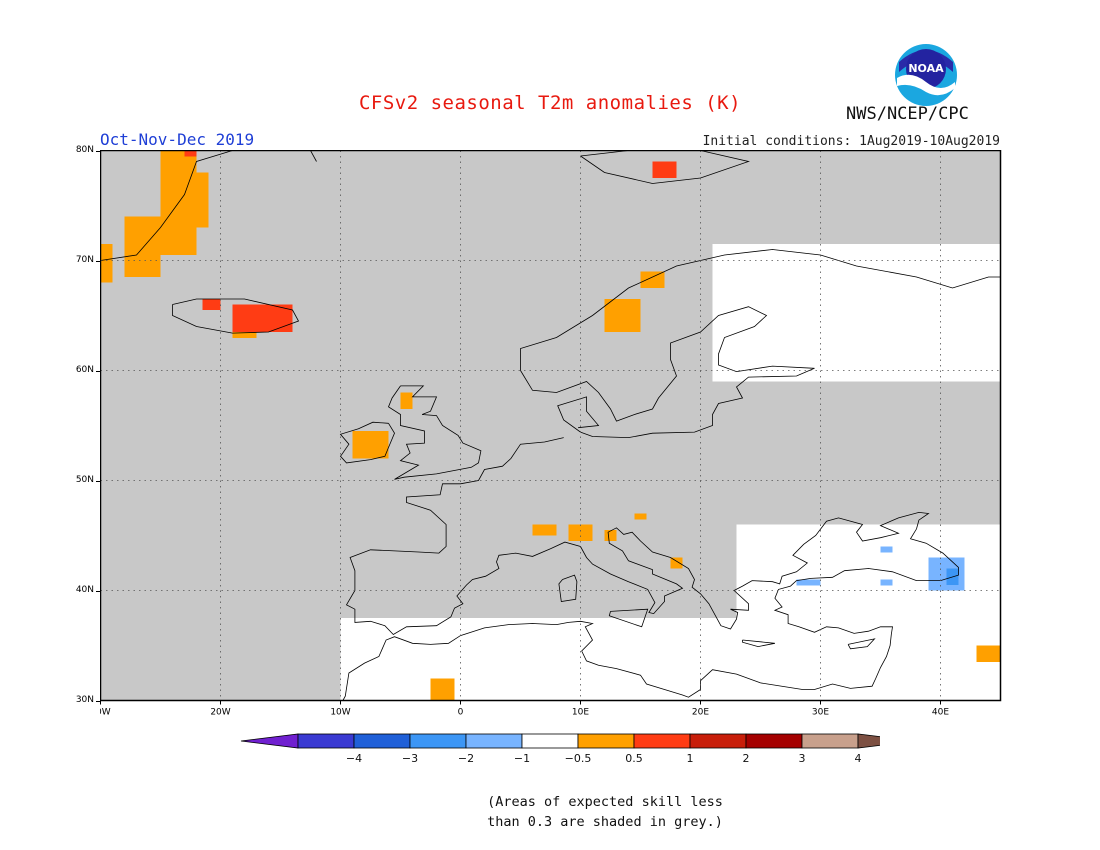  Describe the element at coordinates (820, 713) in the screenshot. I see `x-tick-label: 30E` at that location.